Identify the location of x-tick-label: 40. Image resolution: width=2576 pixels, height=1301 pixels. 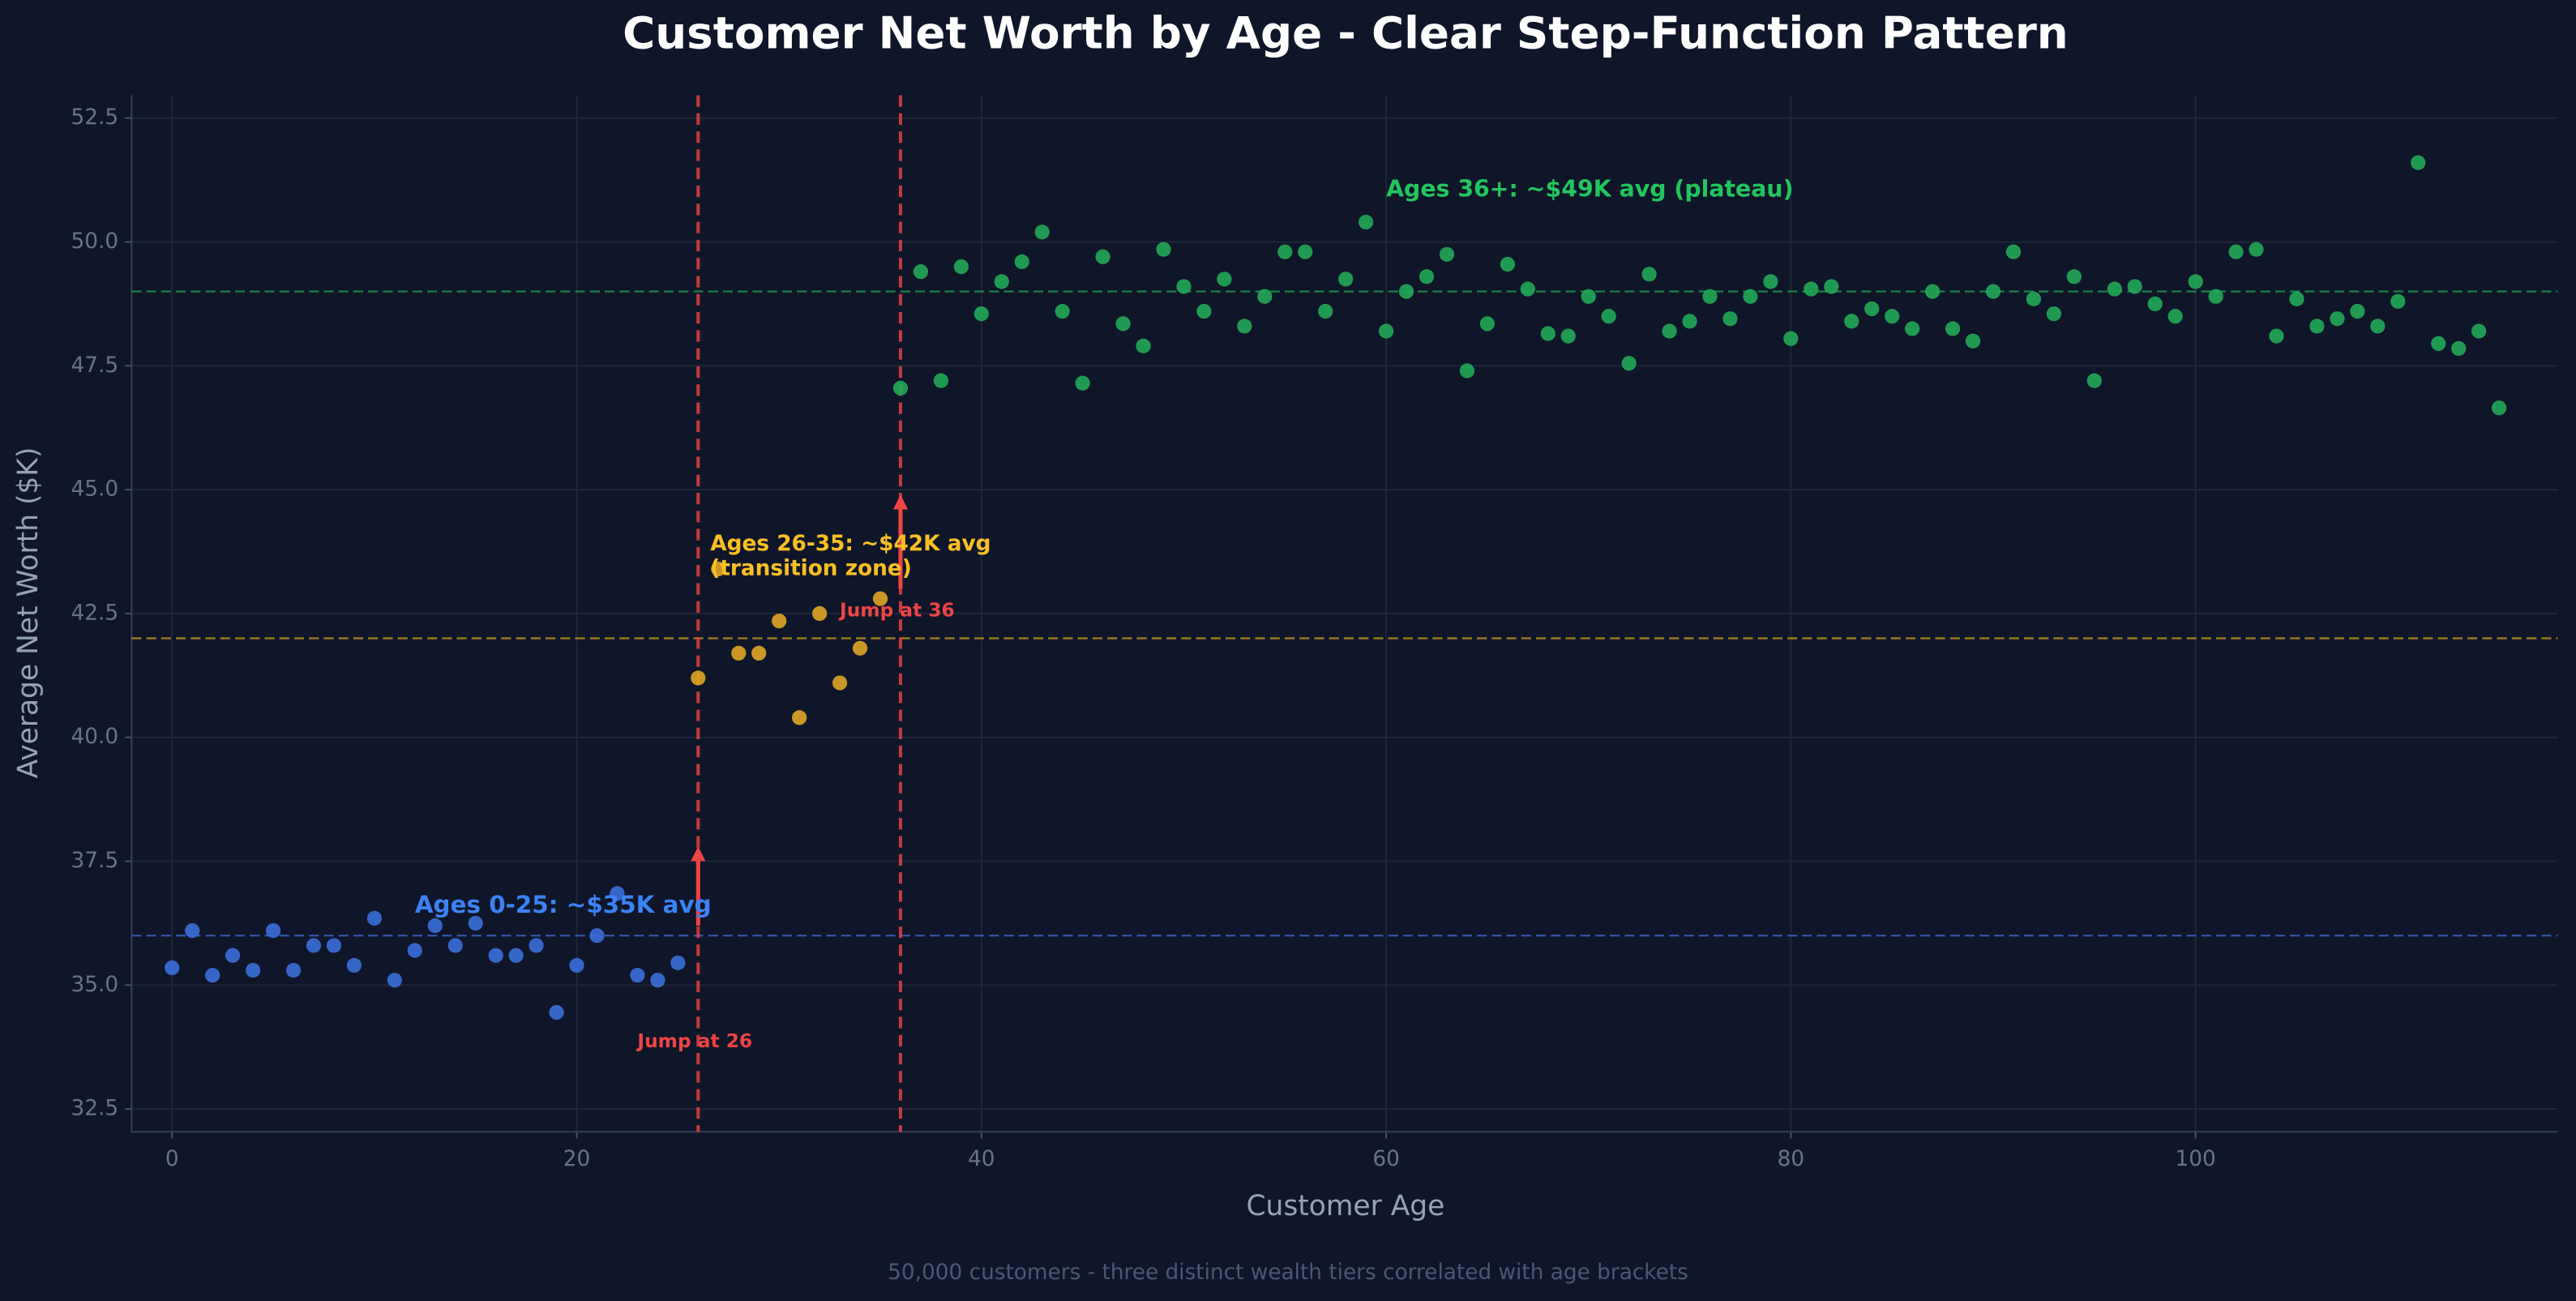
(981, 1159).